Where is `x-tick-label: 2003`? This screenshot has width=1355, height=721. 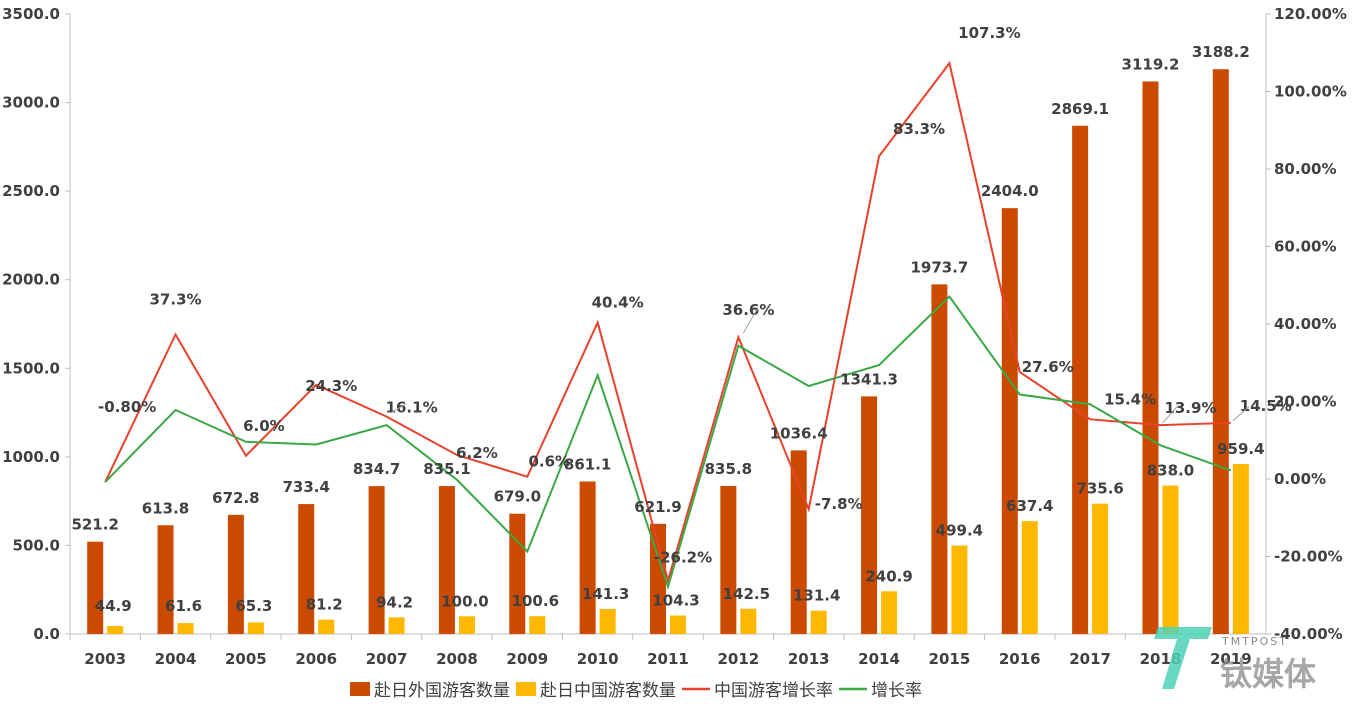
x-tick-label: 2003 is located at coordinates (105, 659).